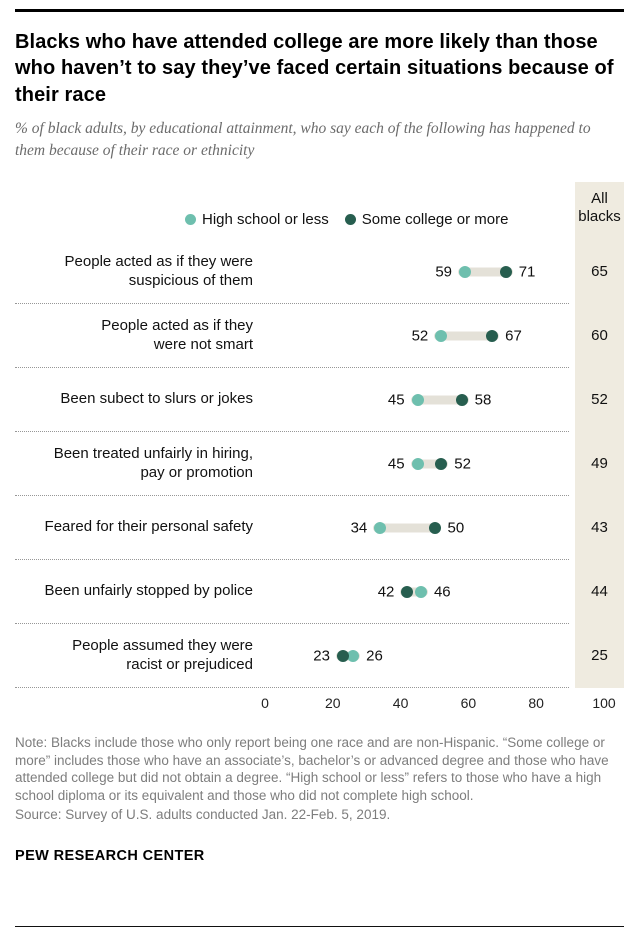 This screenshot has width=639, height=937. I want to click on value-label-left: 42, so click(386, 592).